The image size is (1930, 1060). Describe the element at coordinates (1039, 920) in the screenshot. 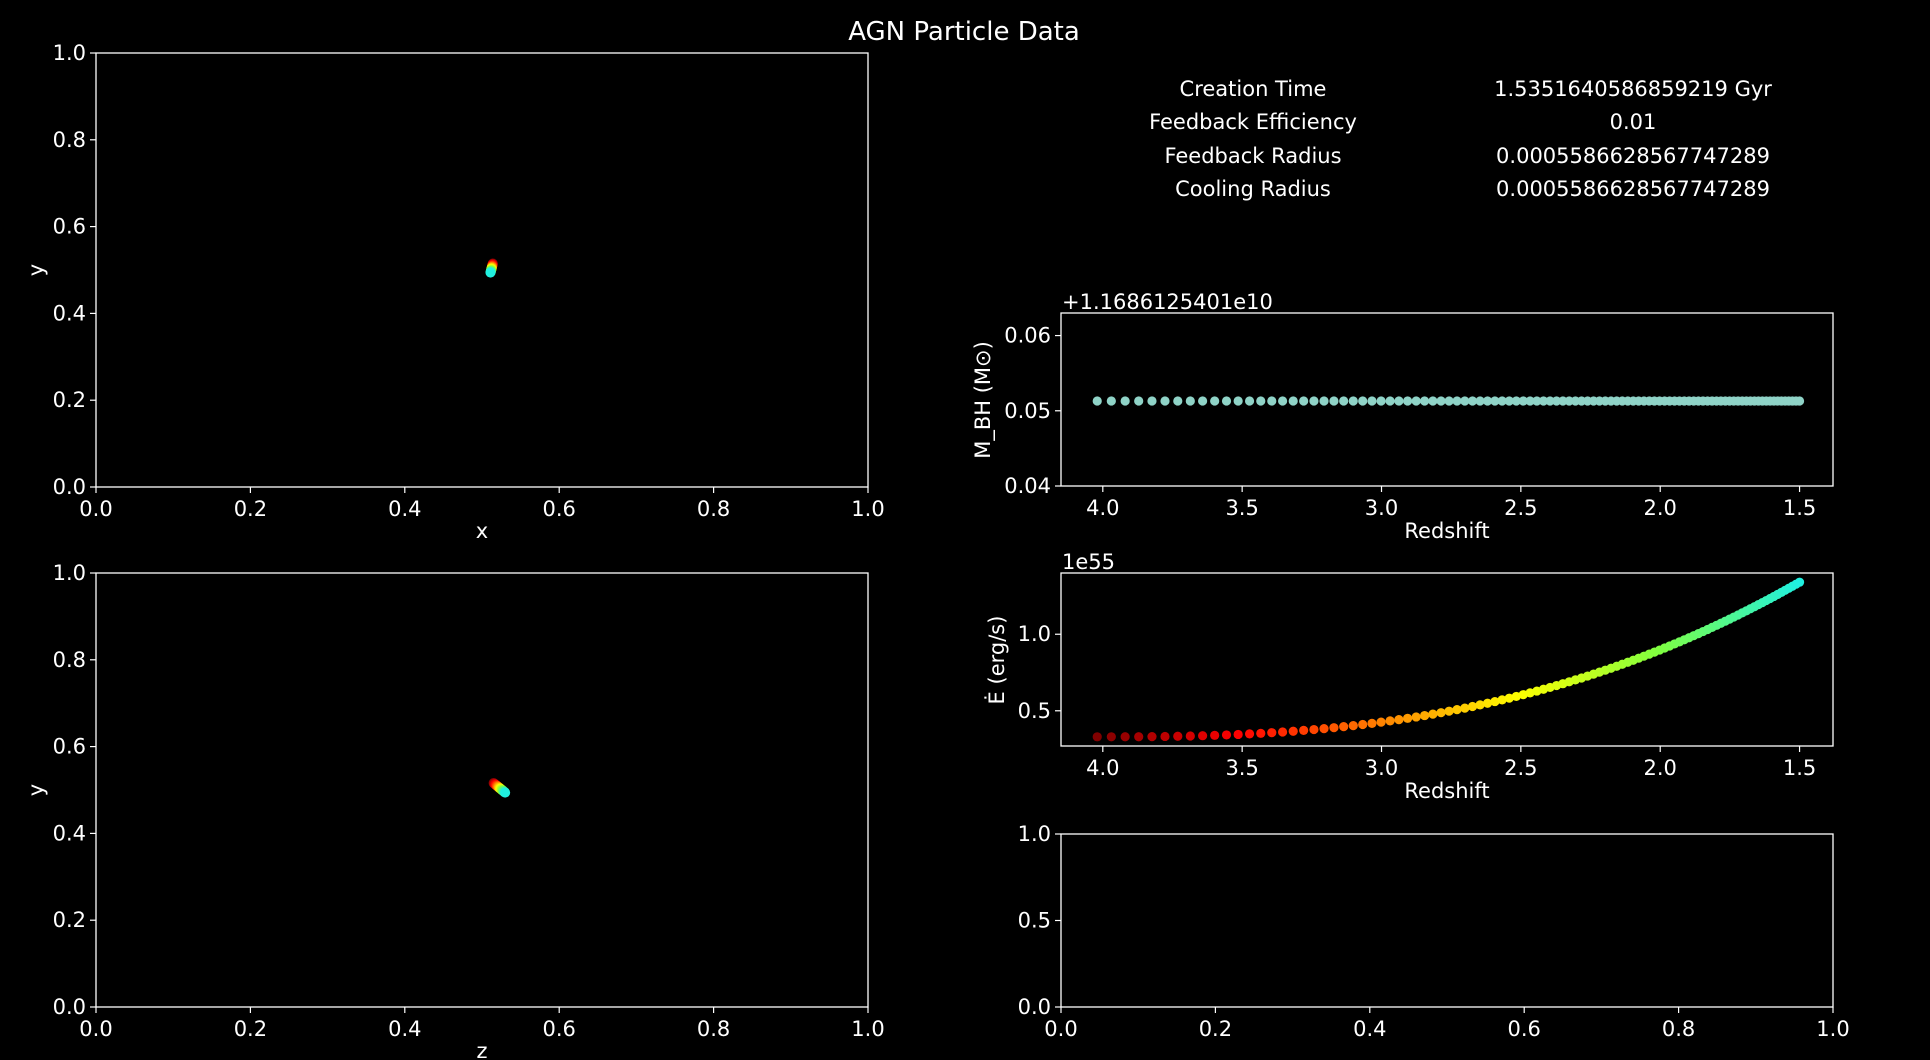

I see `panel-empty-yticks: 0.0 0.5 1.0` at that location.